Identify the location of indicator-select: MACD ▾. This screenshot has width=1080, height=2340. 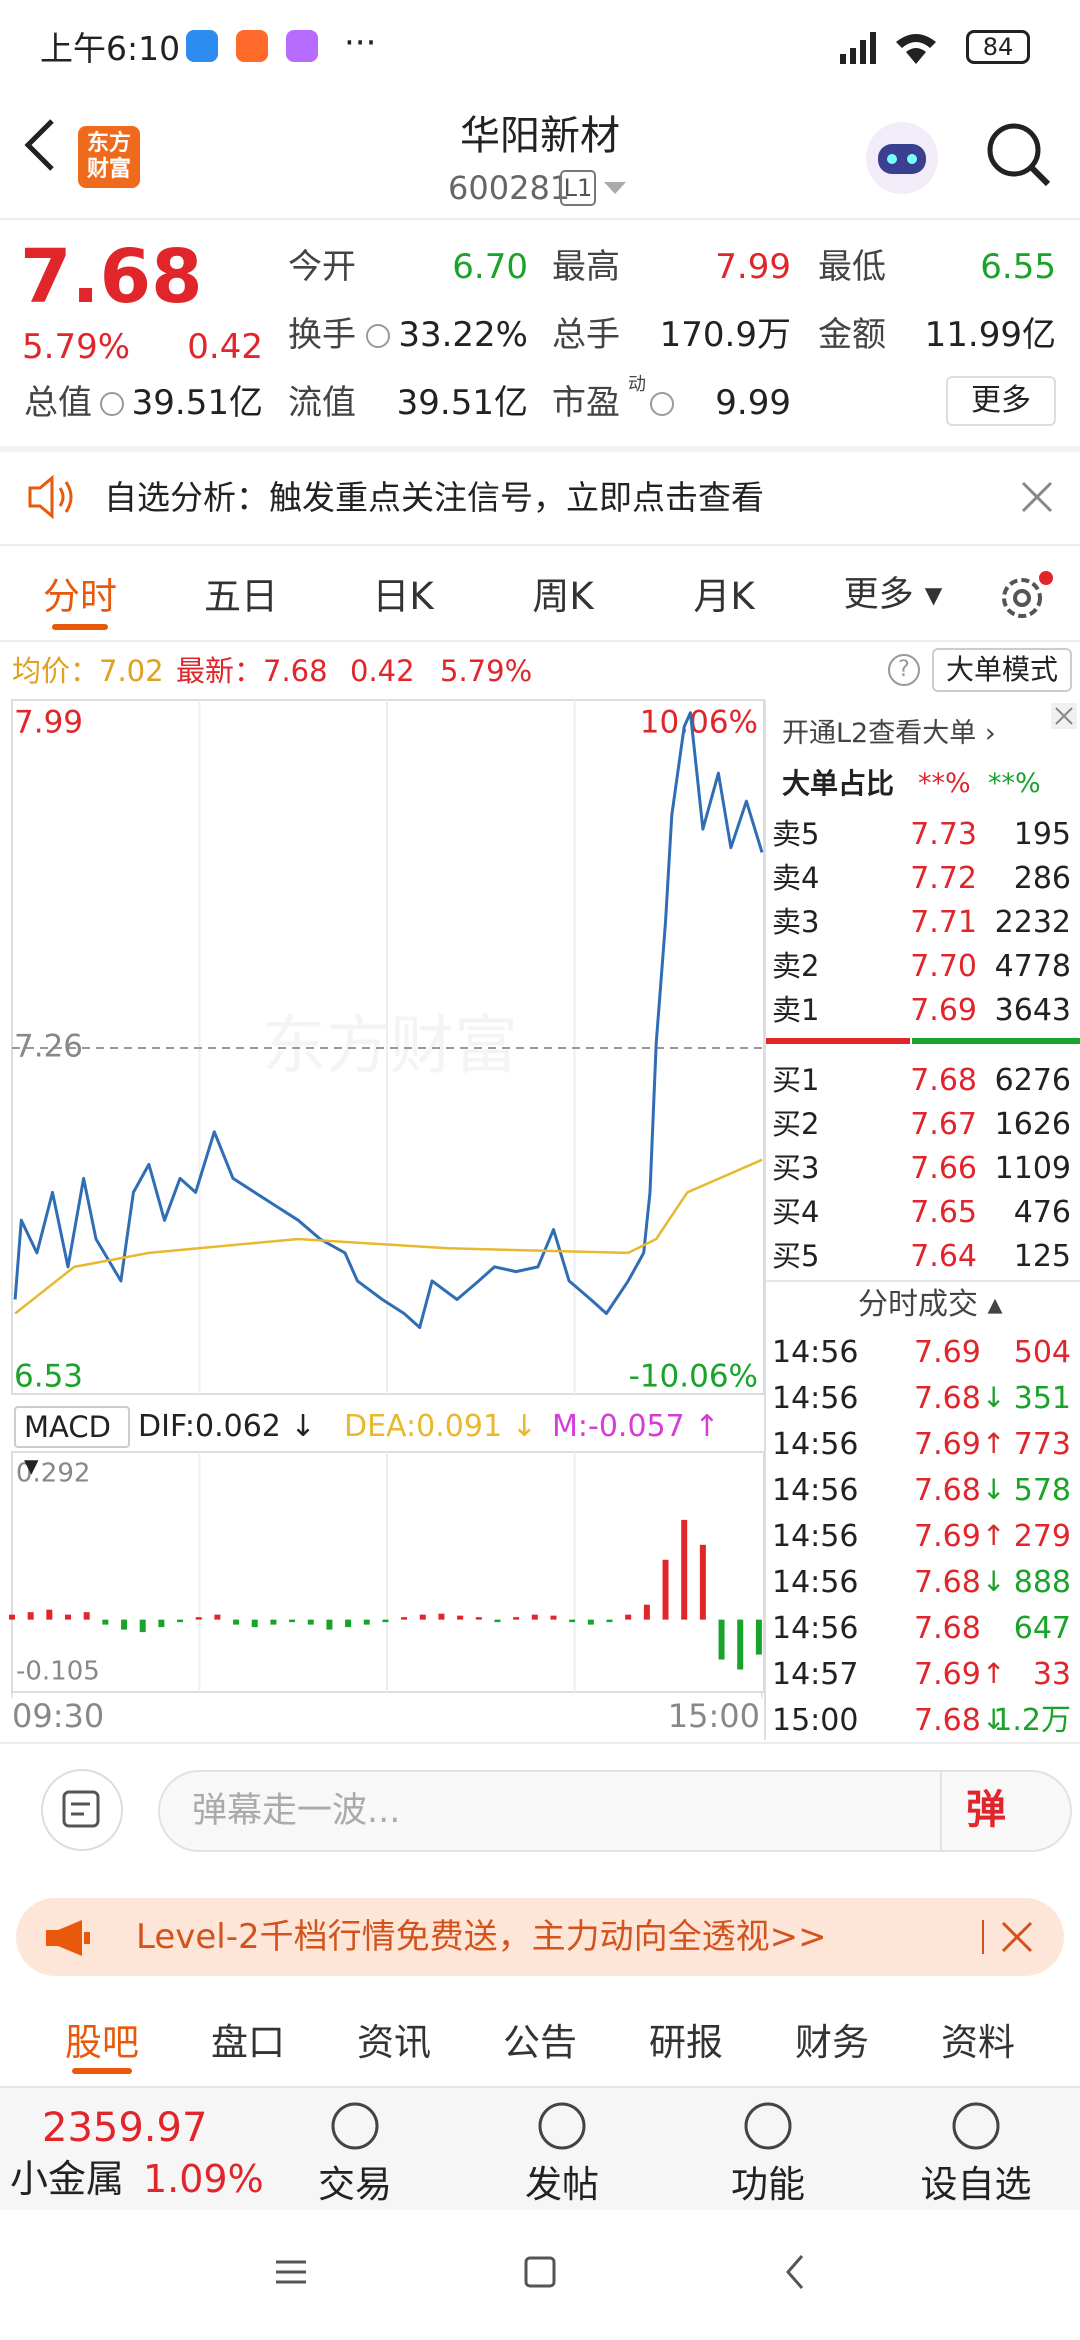
(72, 1444).